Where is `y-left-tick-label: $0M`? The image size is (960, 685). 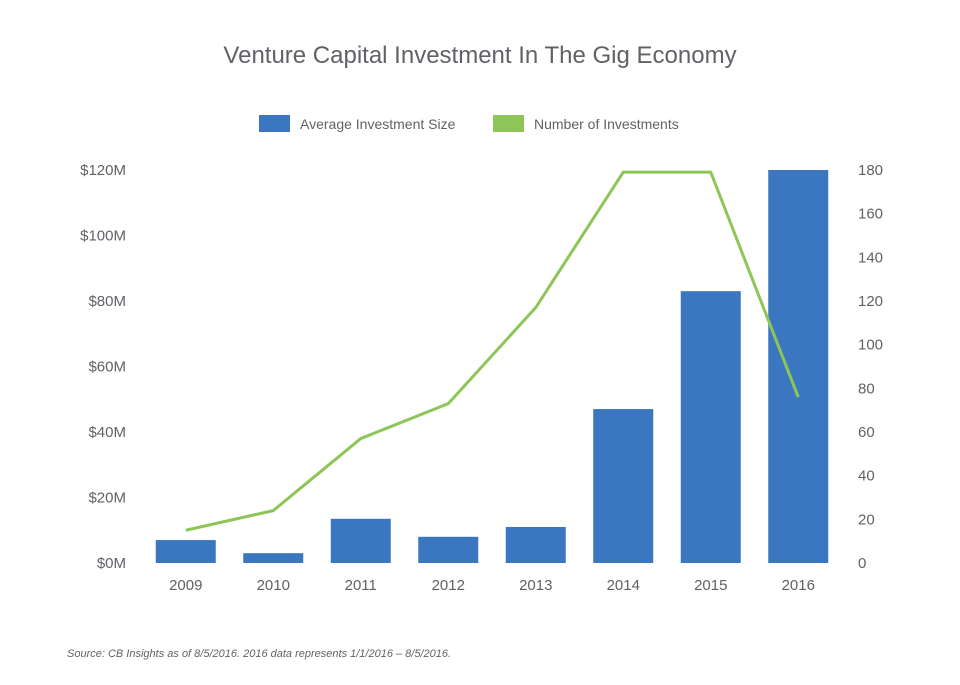
y-left-tick-label: $0M is located at coordinates (111, 563).